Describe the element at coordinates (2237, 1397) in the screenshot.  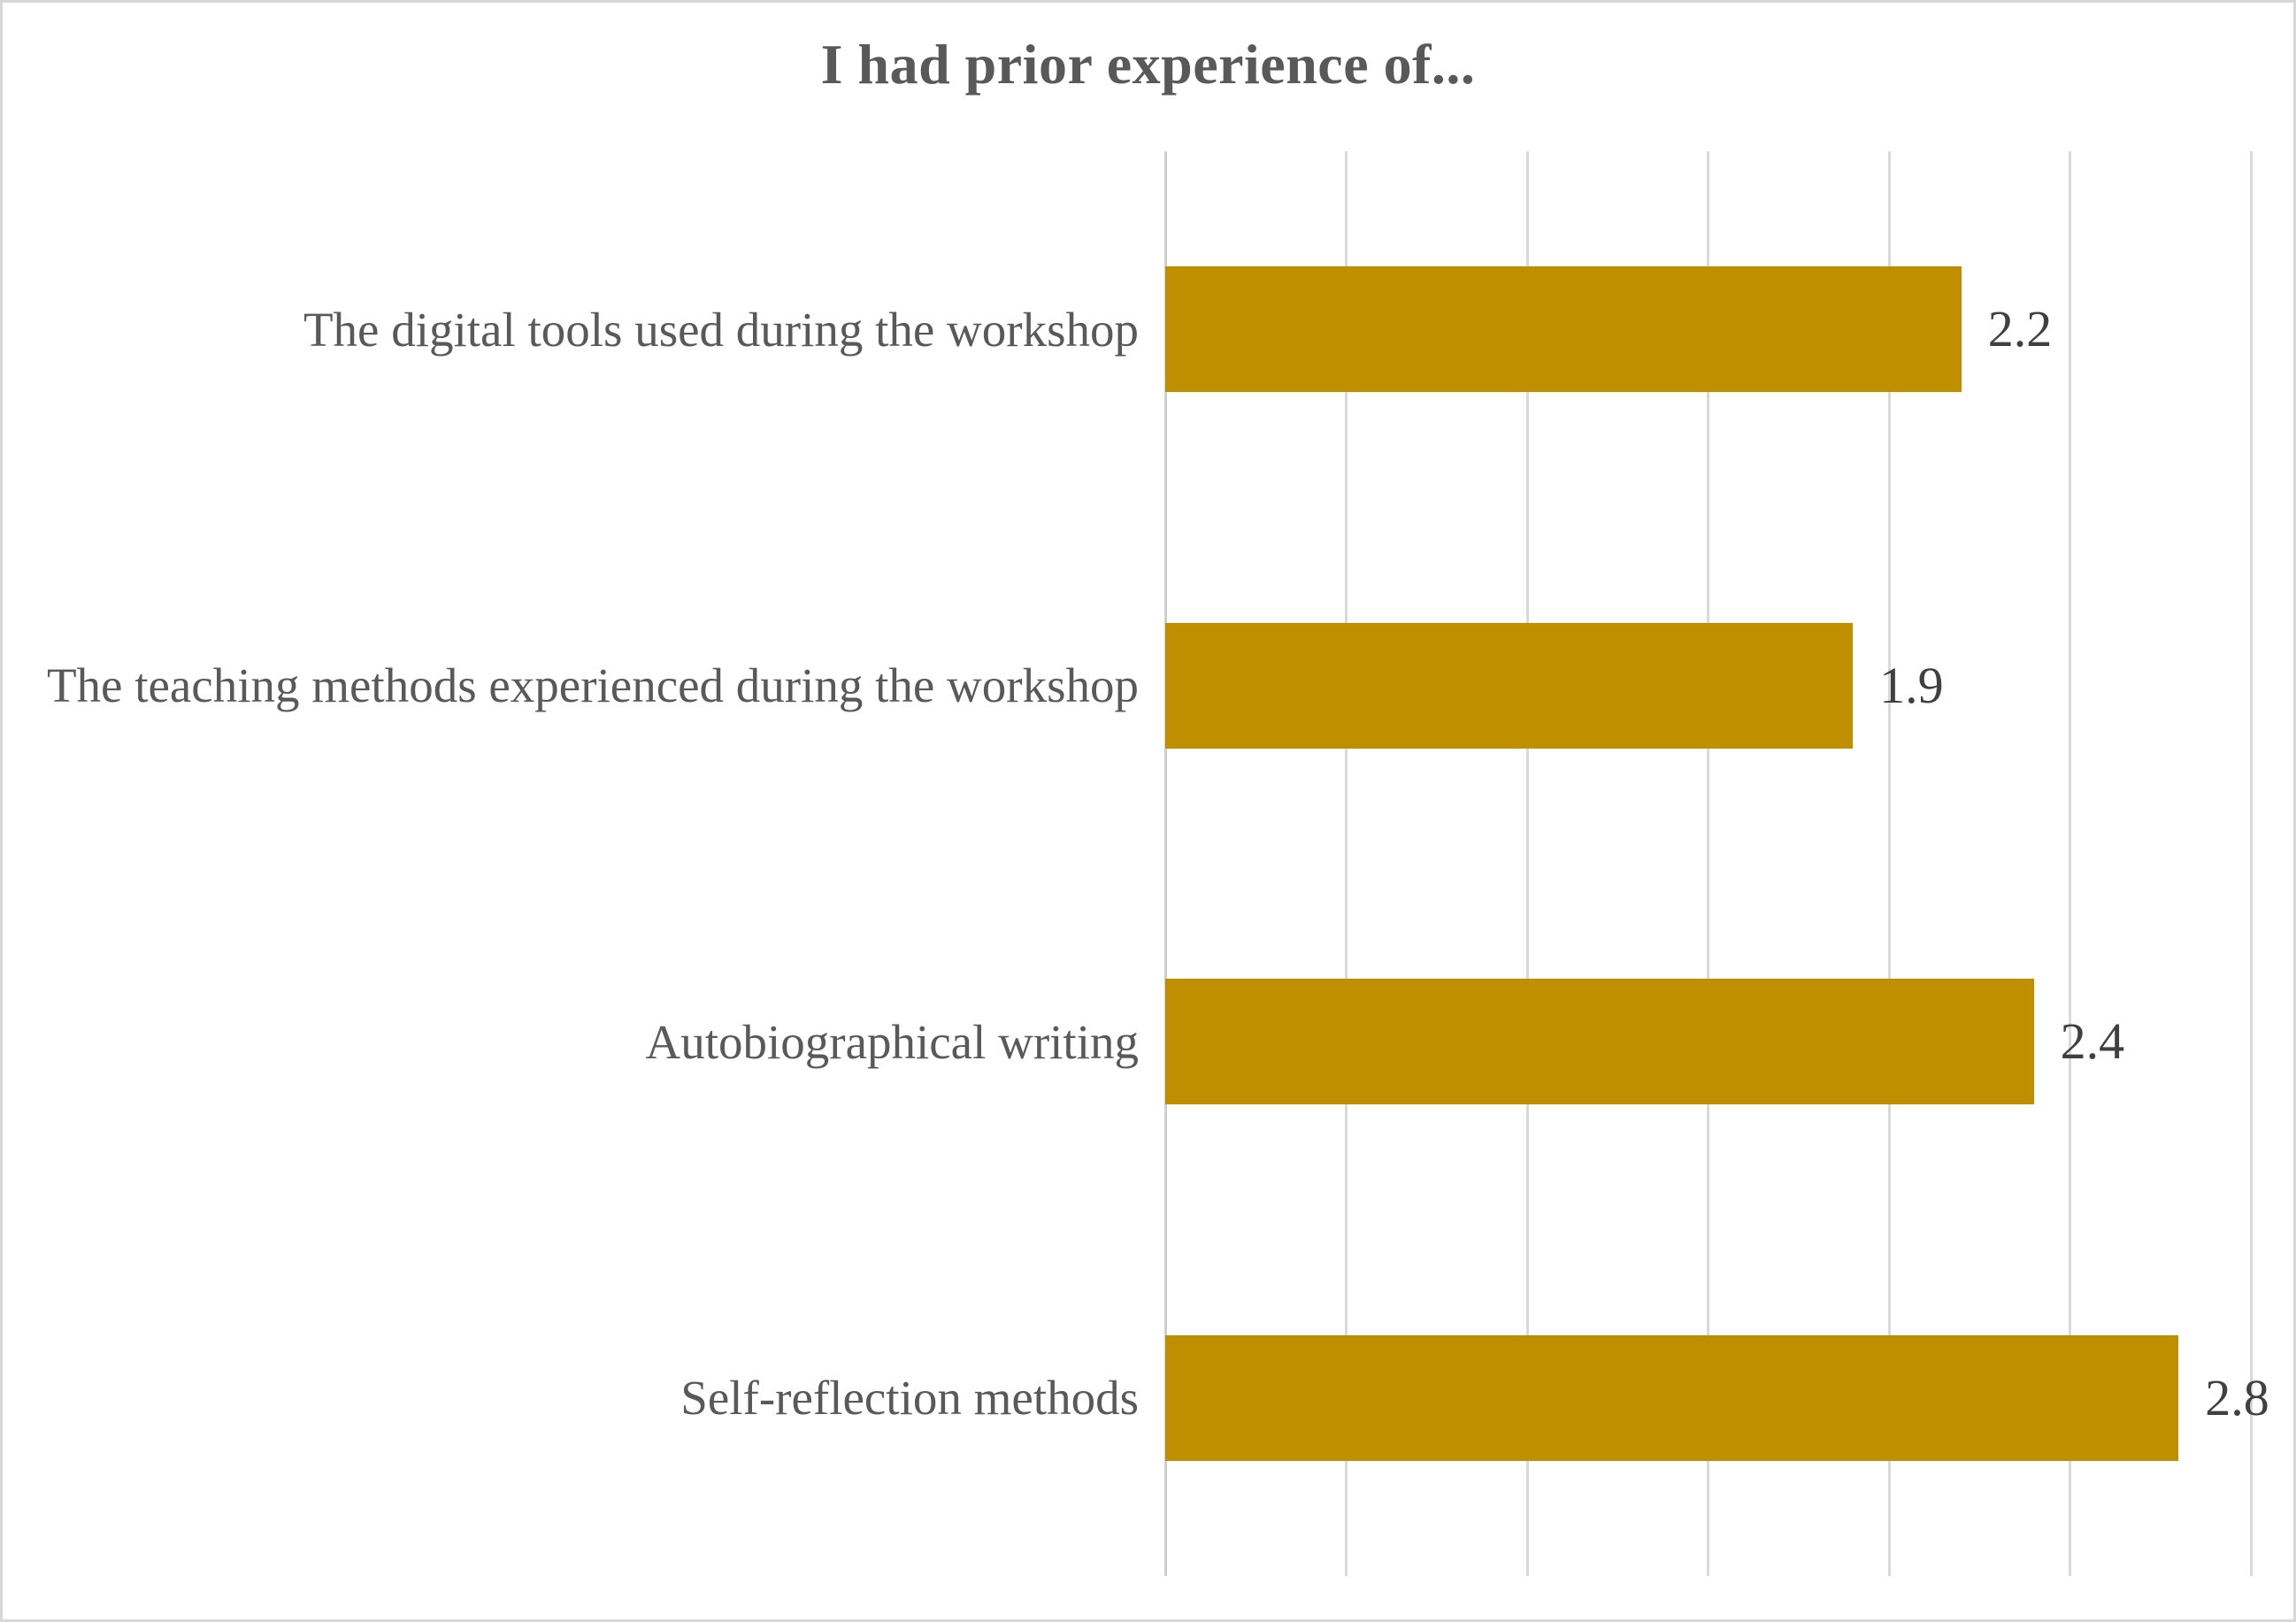
I see `value-label: 2.8` at that location.